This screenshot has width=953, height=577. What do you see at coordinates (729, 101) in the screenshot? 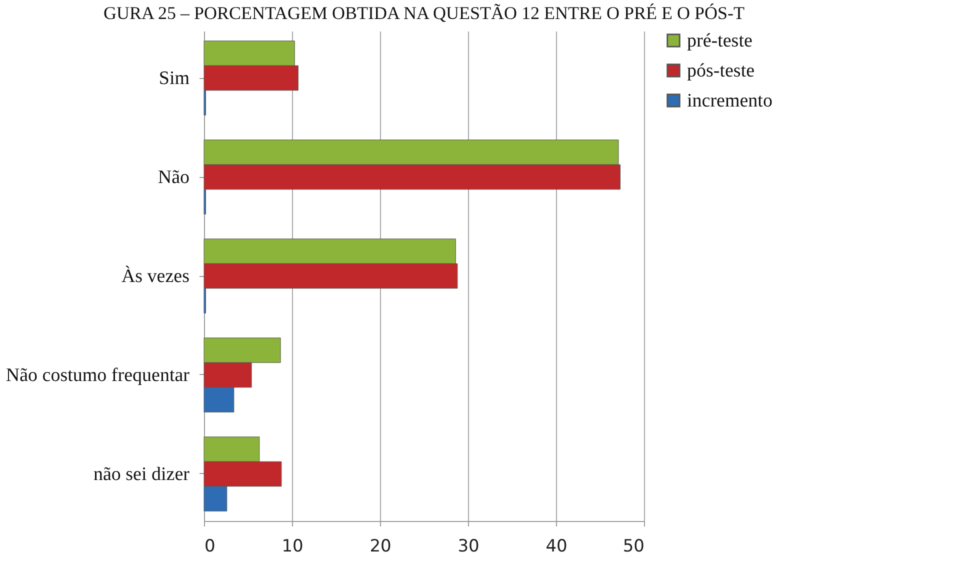
I see `legend-label: incremento` at bounding box center [729, 101].